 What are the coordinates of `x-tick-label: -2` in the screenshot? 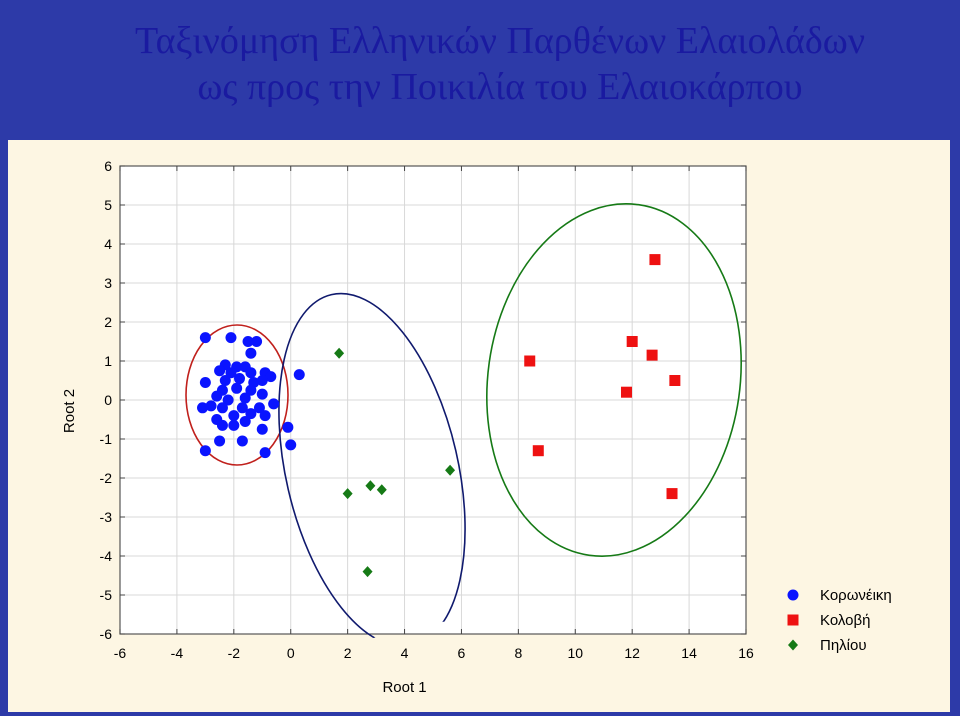 It's located at (234, 653).